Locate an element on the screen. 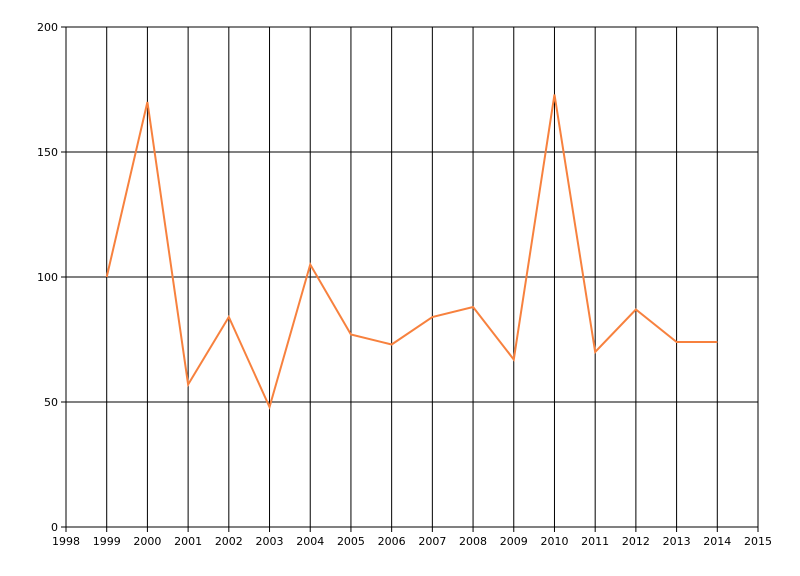 The width and height of the screenshot is (800, 576). x-tick-label: 2006 is located at coordinates (392, 541).